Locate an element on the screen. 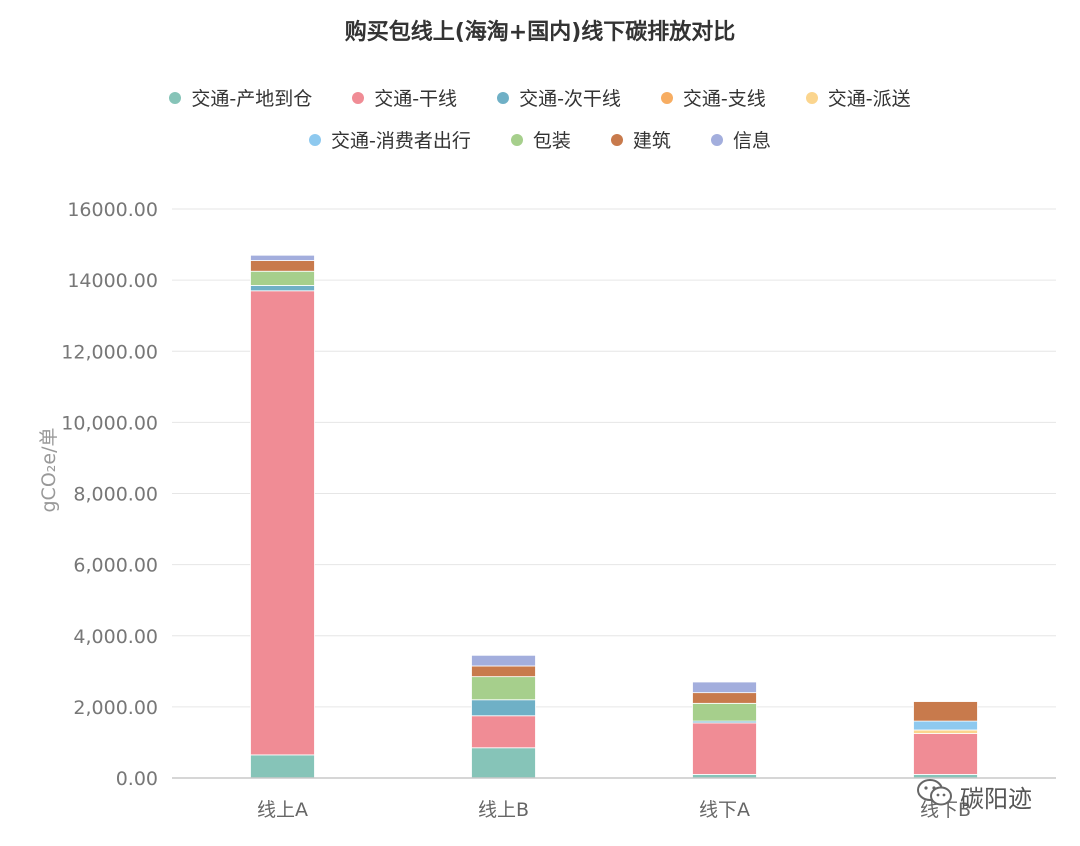 The width and height of the screenshot is (1080, 846). legend-row-1: 交通-产地到仓 交通-干线 交通-次干线 交通-支线 交通-派送 is located at coordinates (540, 97).